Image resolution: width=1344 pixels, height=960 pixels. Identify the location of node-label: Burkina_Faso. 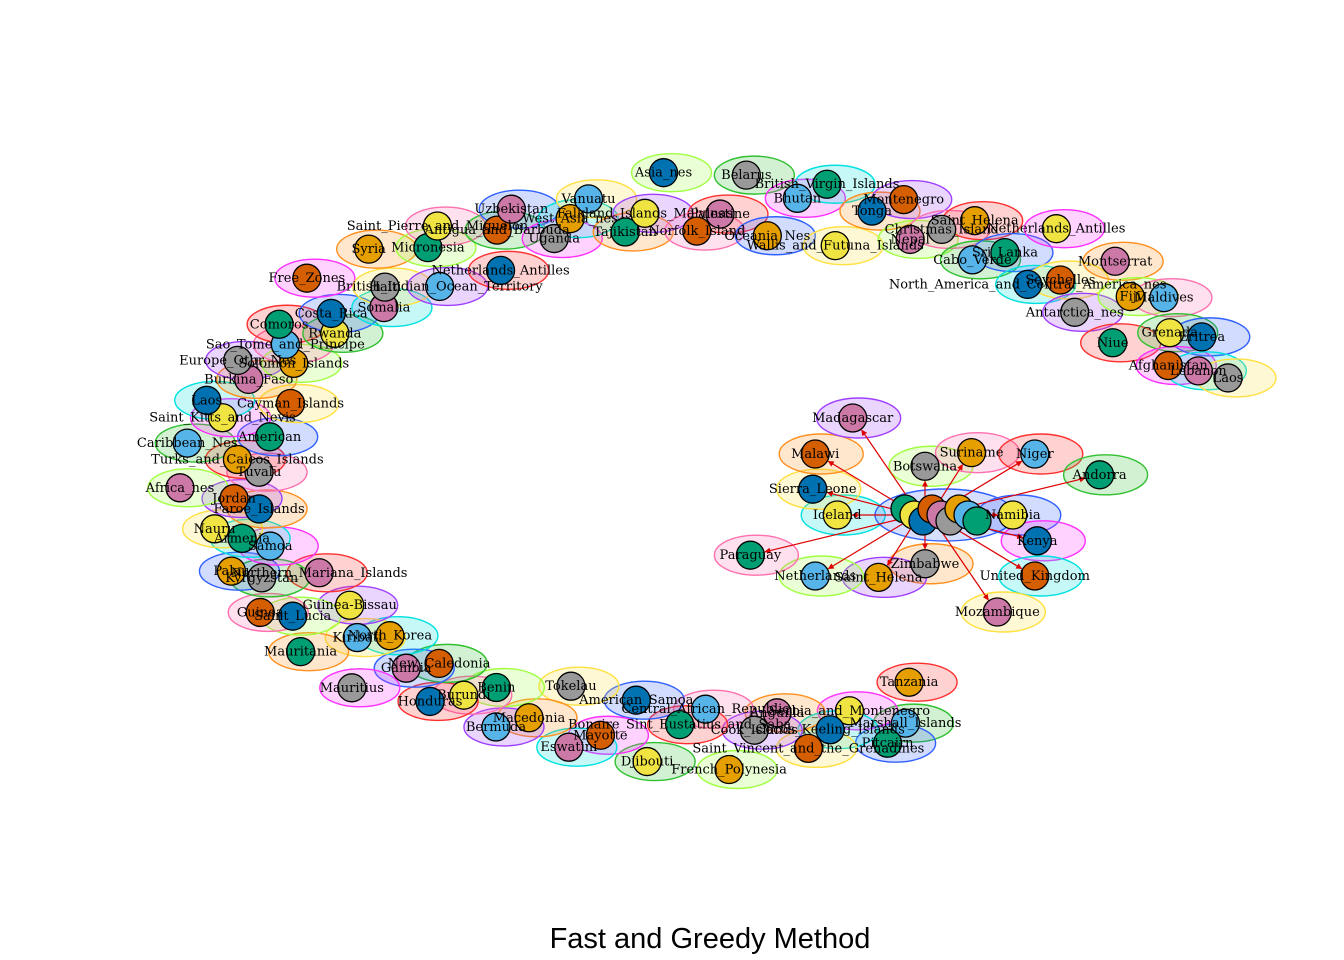
(248, 379).